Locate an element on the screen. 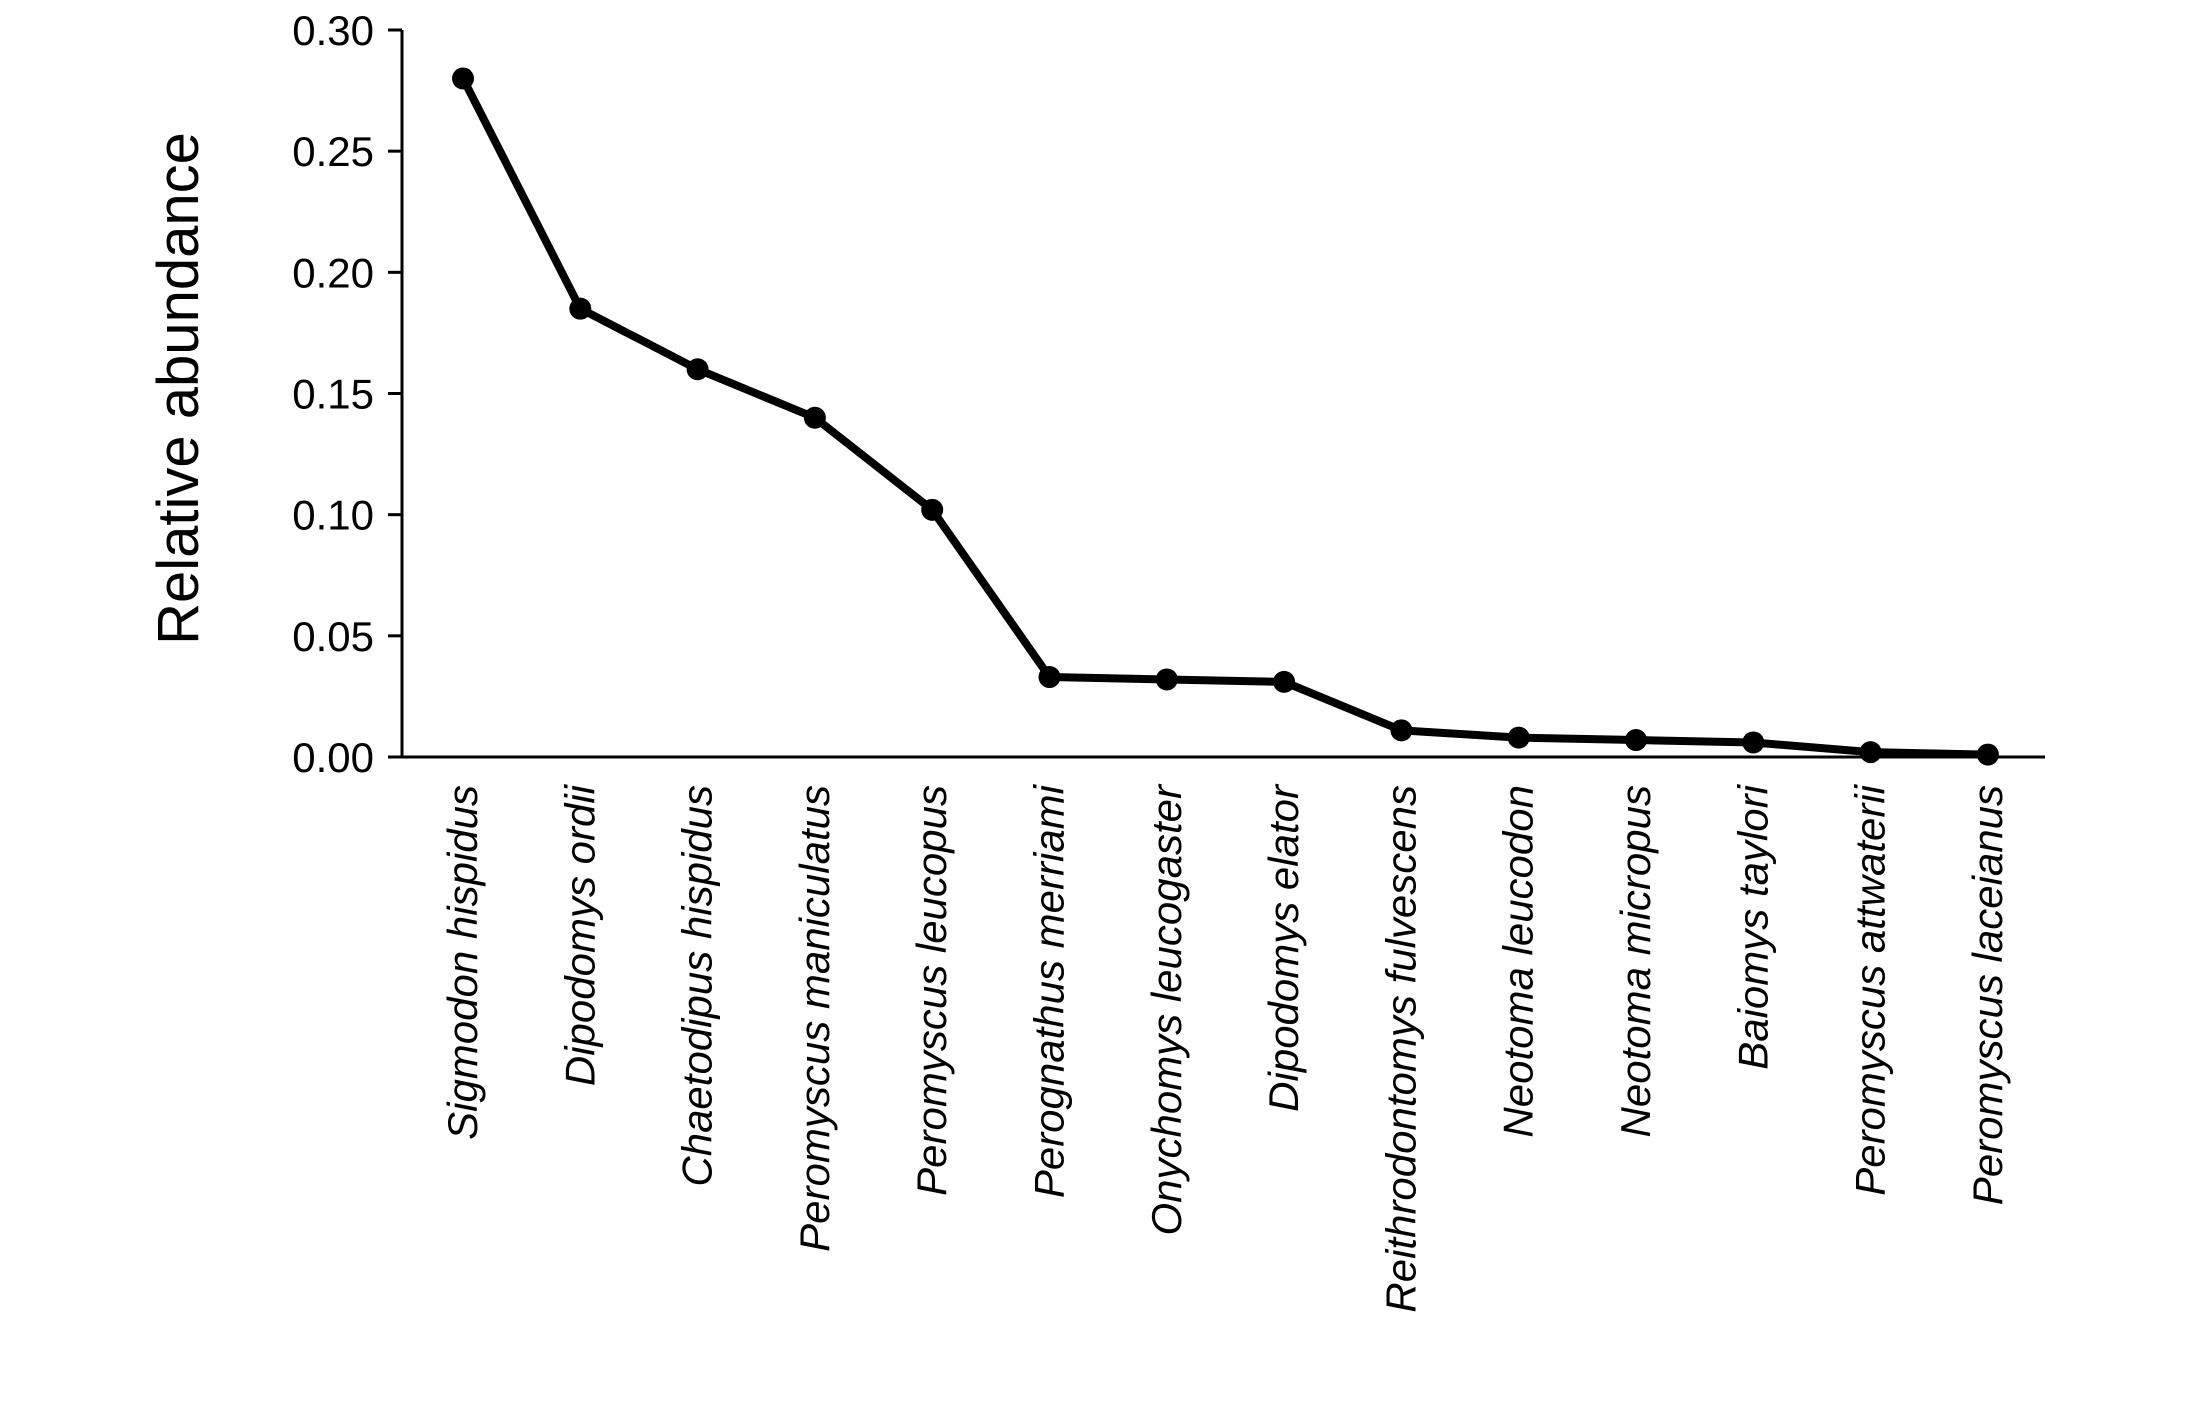 This screenshot has height=1425, width=2189. x-tick-label: Reithrodontomys fulvescens is located at coordinates (1400, 1049).